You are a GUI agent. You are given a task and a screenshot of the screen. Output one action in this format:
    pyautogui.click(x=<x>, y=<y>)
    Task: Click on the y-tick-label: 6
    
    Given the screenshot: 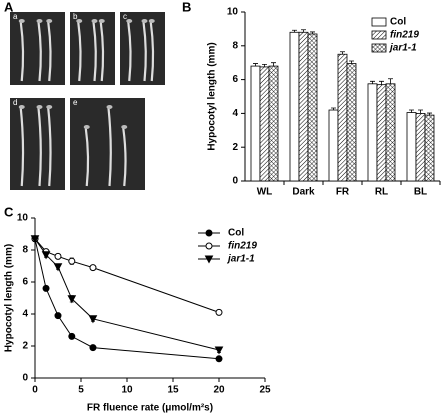 What is the action you would take?
    pyautogui.click(x=235, y=79)
    